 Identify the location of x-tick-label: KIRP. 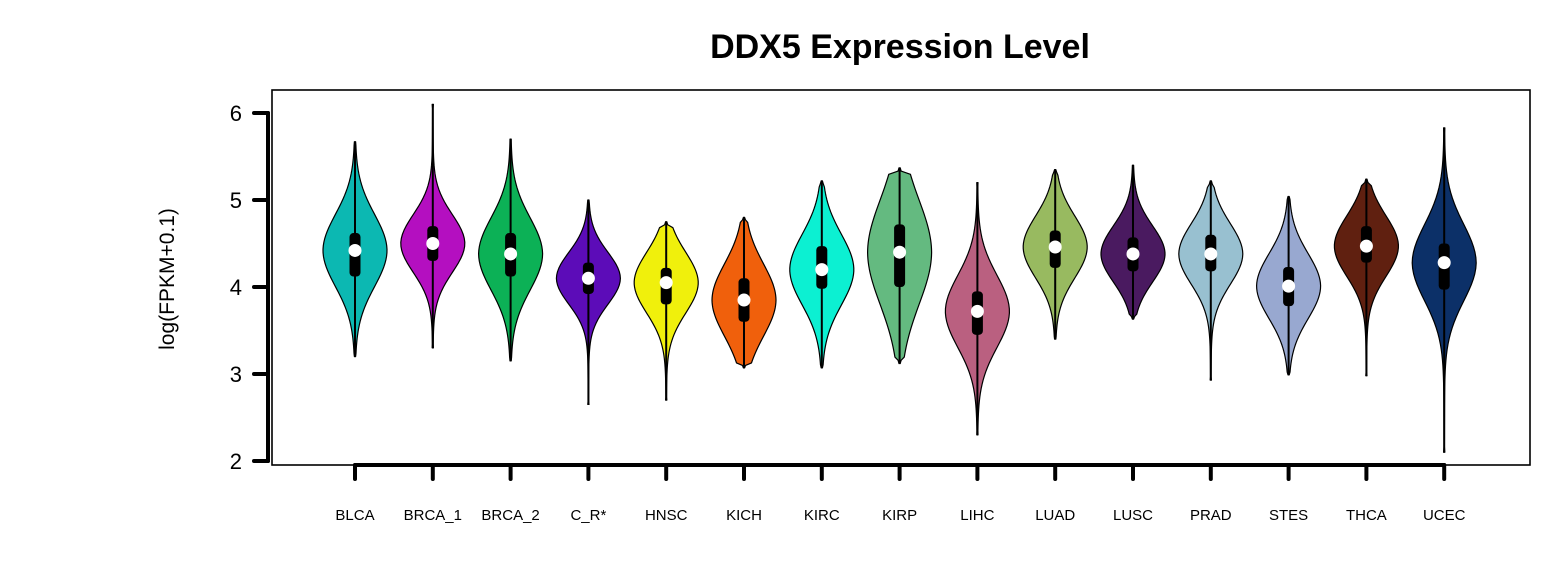
(899, 515).